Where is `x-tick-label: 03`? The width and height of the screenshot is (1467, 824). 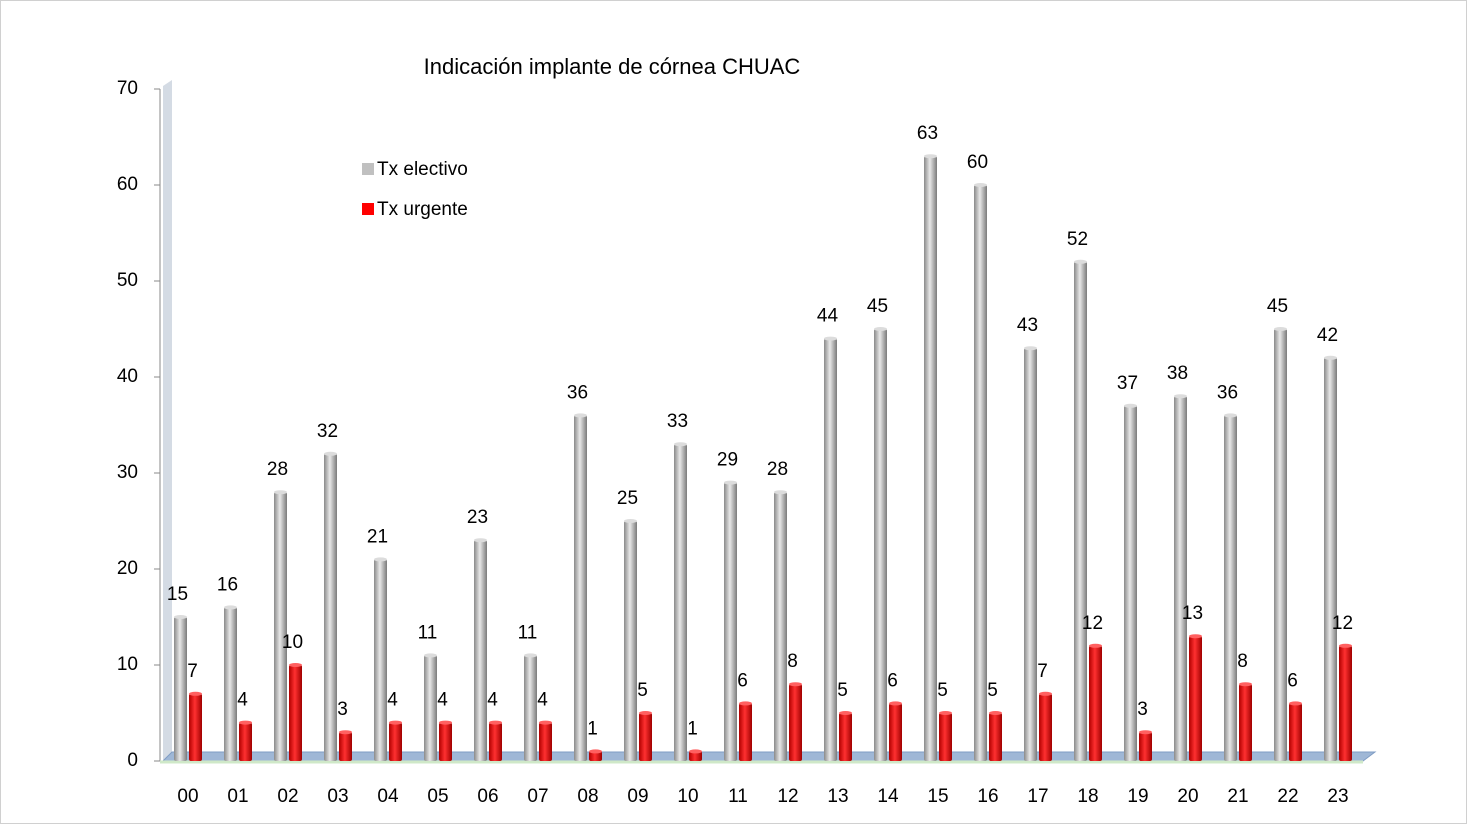 x-tick-label: 03 is located at coordinates (337, 796).